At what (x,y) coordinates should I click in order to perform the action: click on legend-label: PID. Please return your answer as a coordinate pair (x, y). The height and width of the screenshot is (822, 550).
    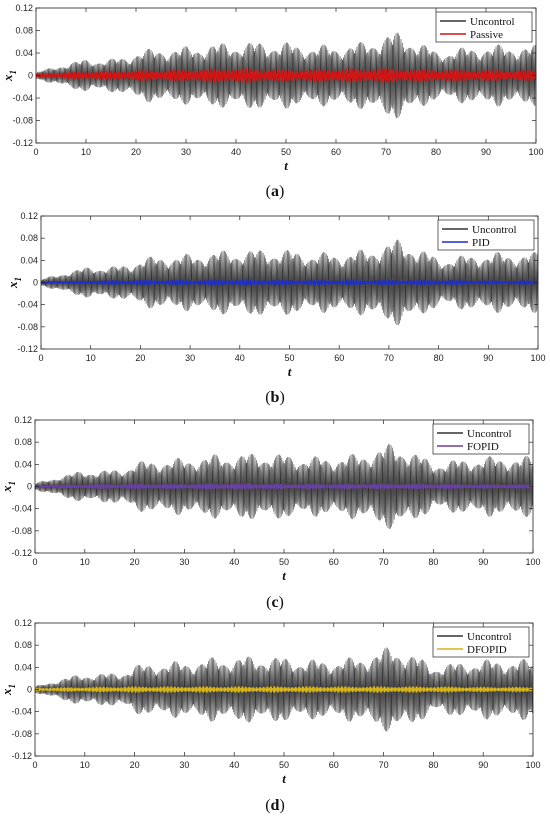
    Looking at the image, I should click on (481, 243).